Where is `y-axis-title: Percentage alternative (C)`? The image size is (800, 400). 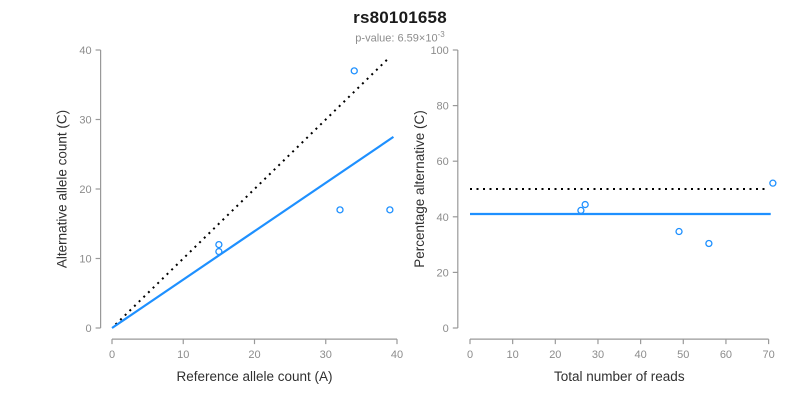 y-axis-title: Percentage alternative (C) is located at coordinates (419, 189).